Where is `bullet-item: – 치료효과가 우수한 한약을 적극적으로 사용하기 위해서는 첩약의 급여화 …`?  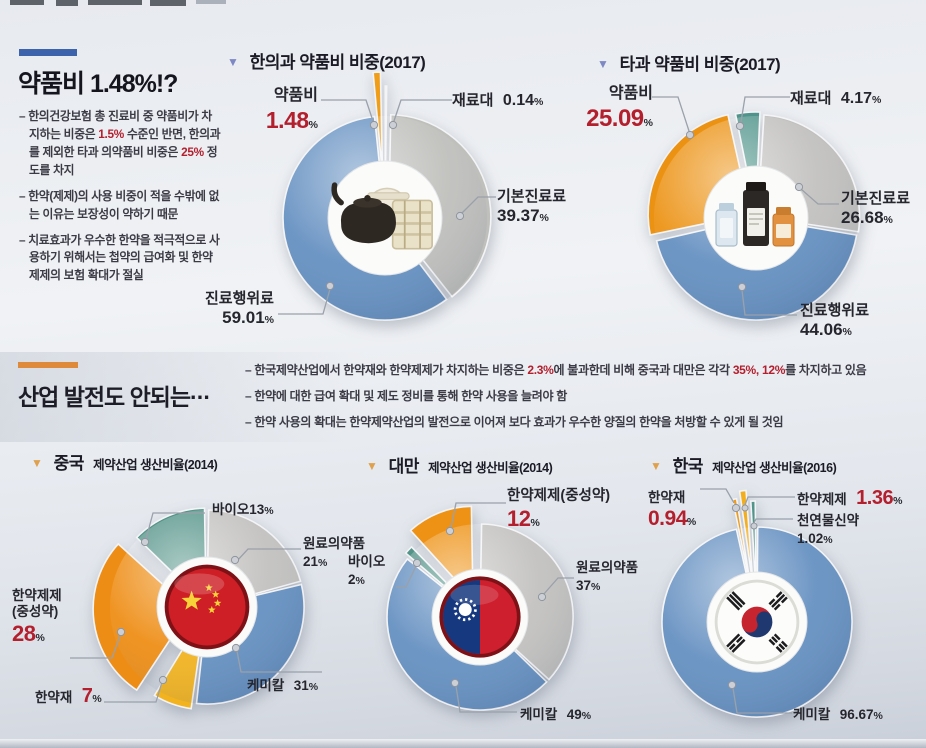
bullet-item: – 치료효과가 우수한 한약을 적극적으로 사용하기 위해서는 첩약의 급여화 … is located at coordinates (120, 259).